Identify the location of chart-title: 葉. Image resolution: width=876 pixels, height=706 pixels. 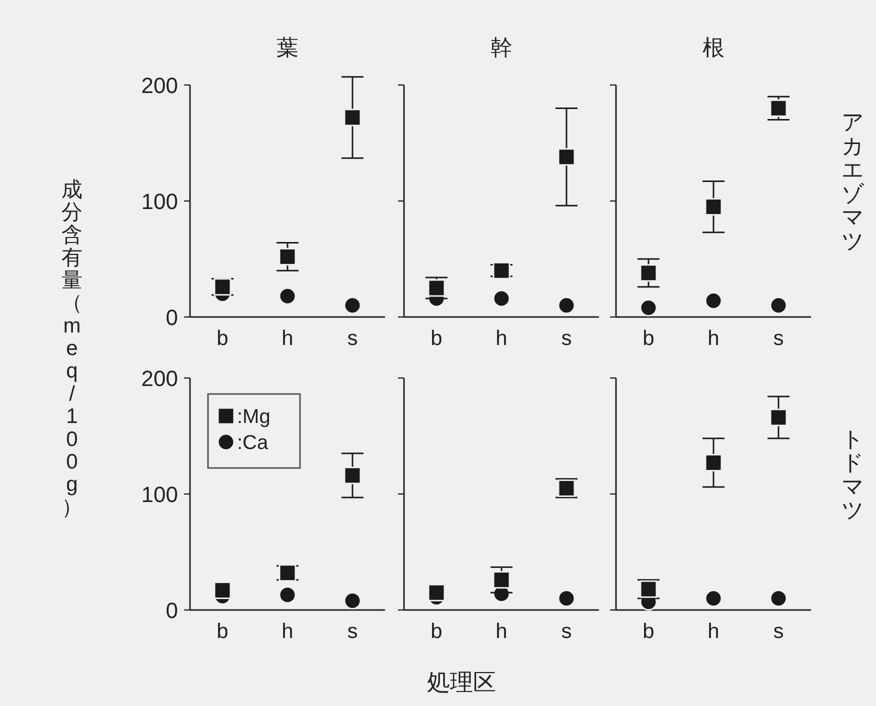
(287, 47).